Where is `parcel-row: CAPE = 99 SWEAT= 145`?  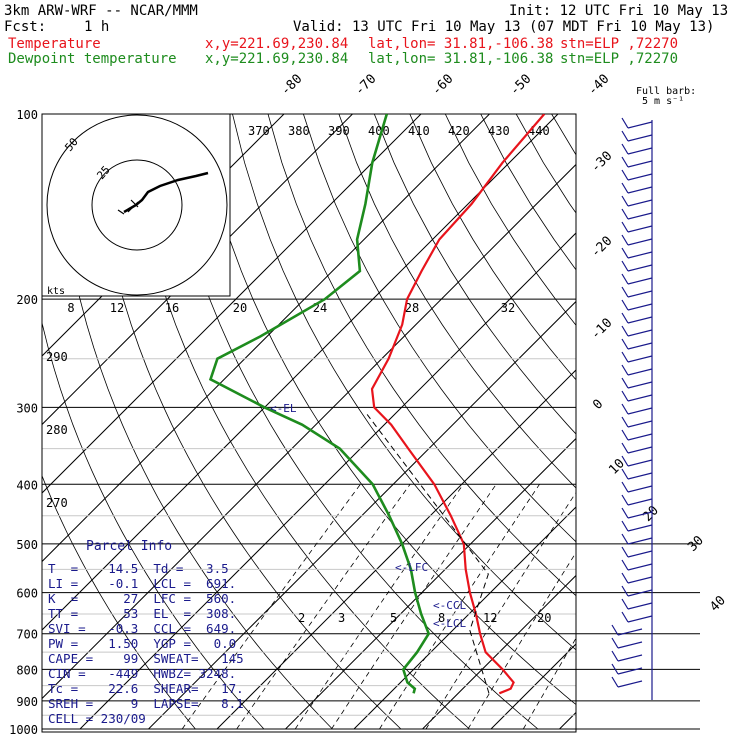
parcel-row: CAPE = 99 SWEAT= 145 is located at coordinates (146, 658).